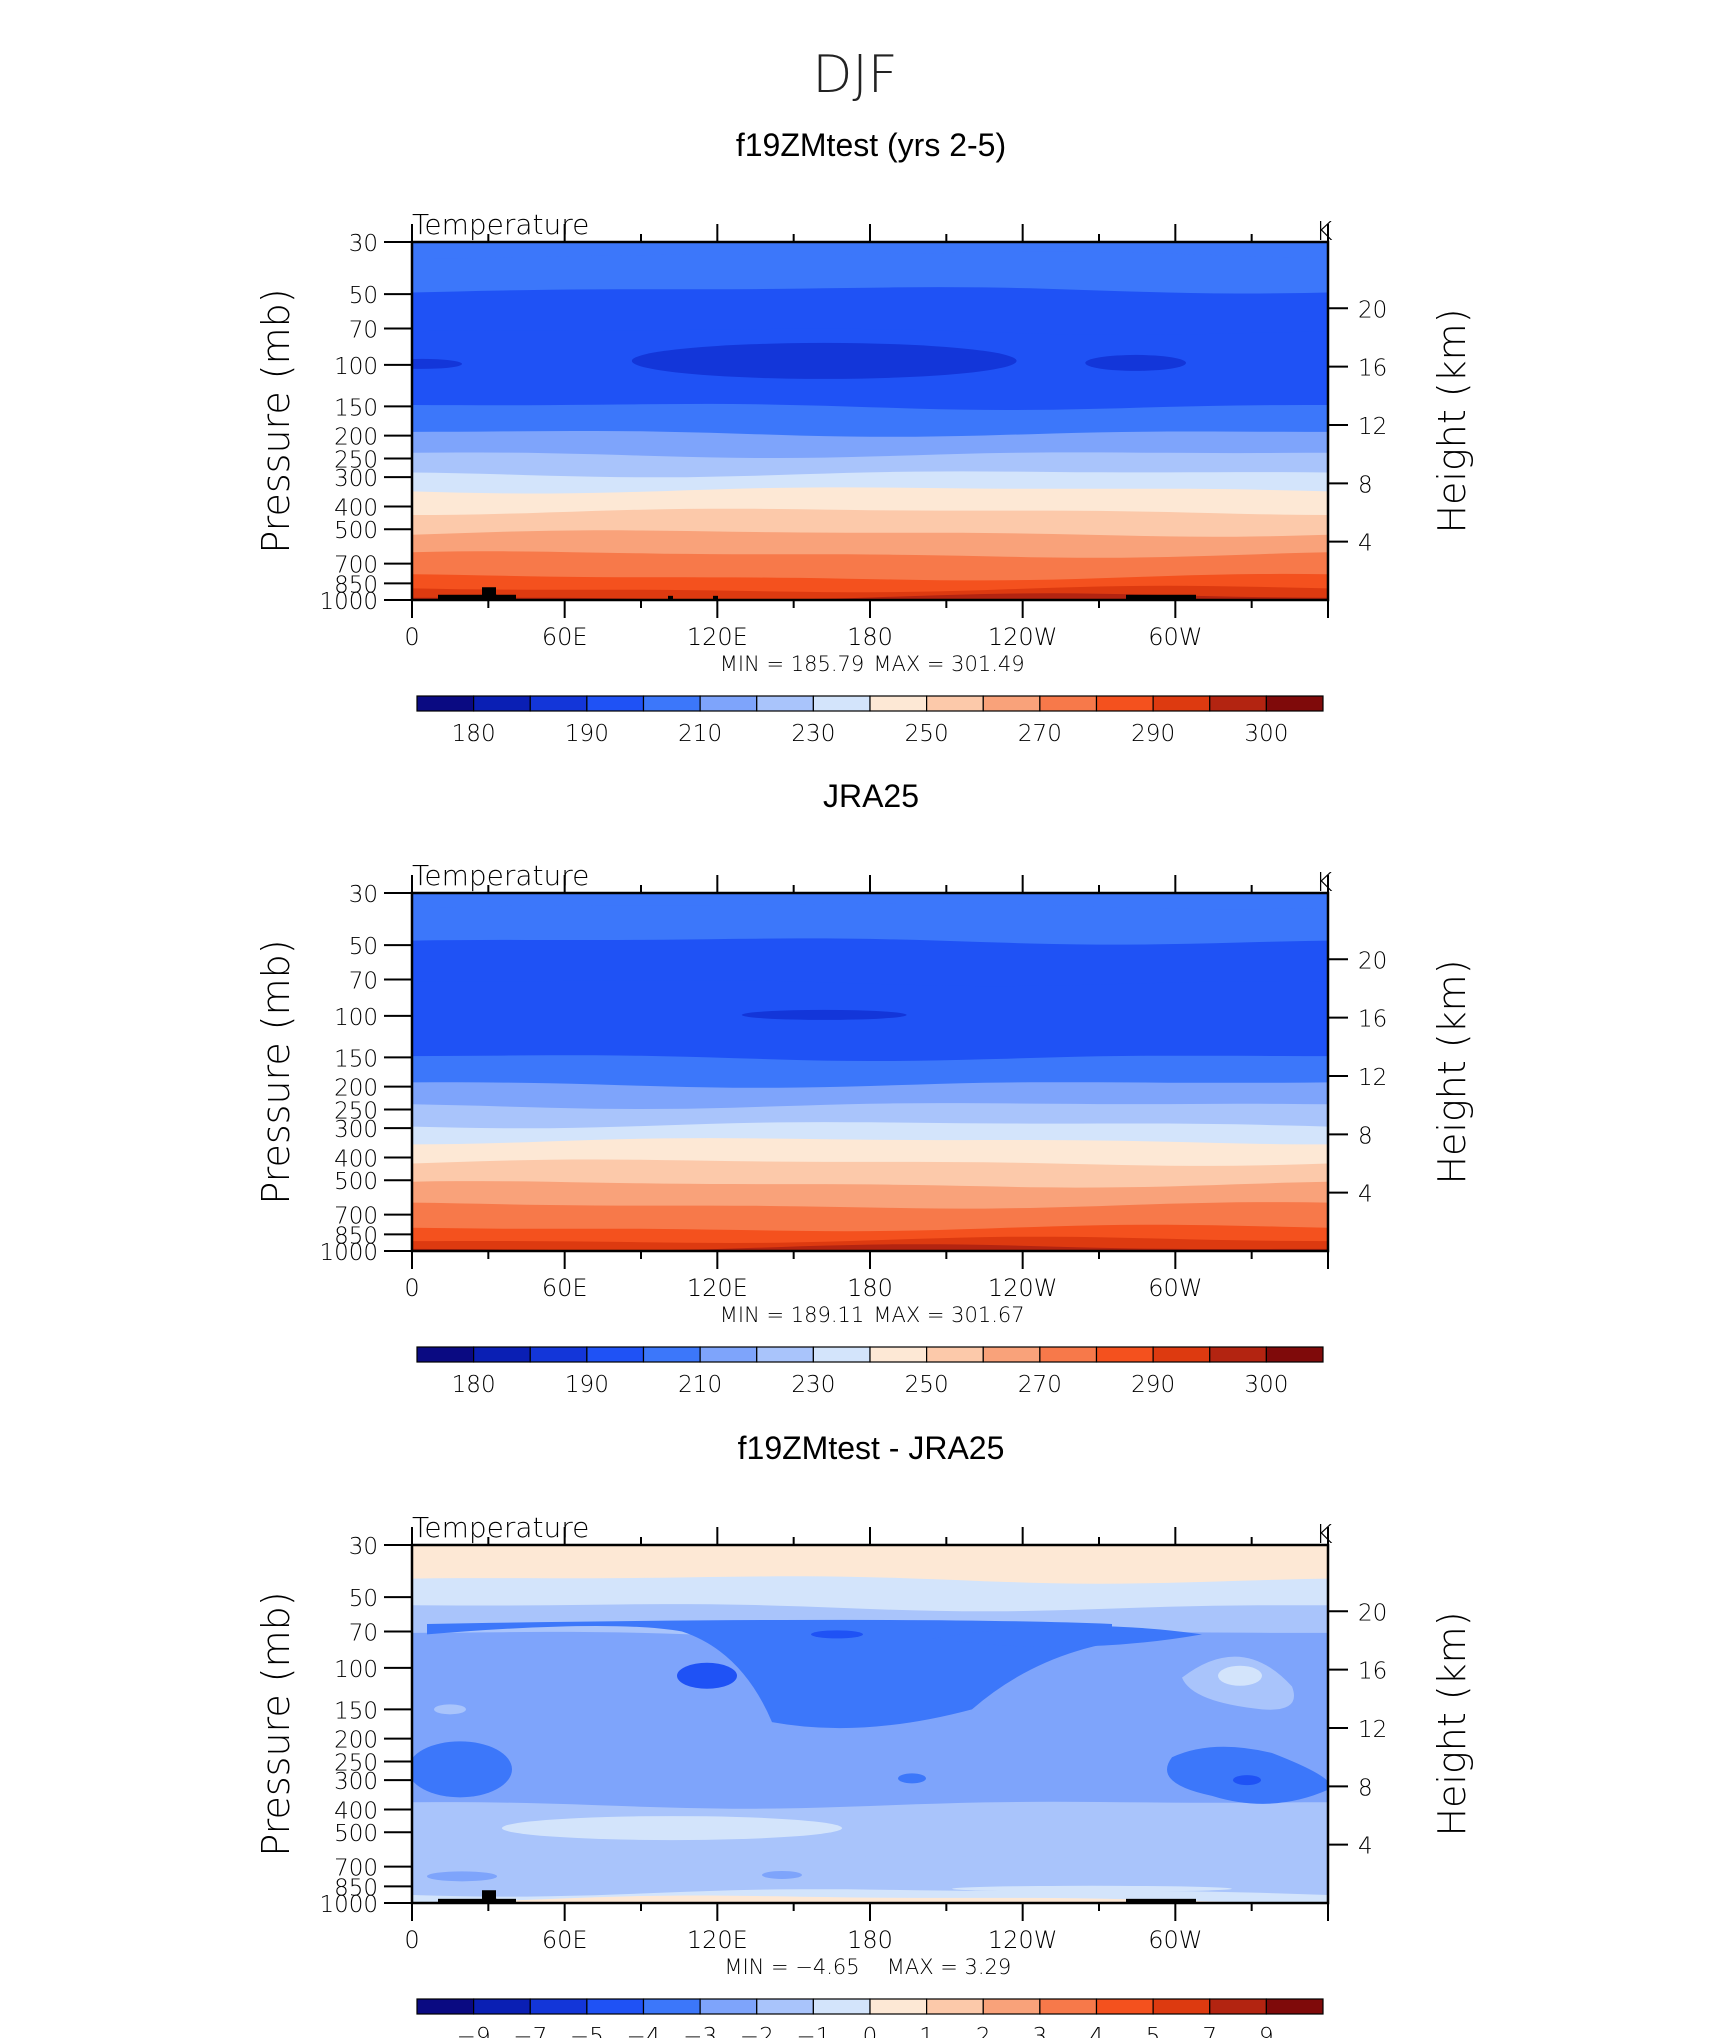 This screenshot has height=2038, width=1710. Describe the element at coordinates (356, 367) in the screenshot. I see `y-tick-label: 100` at that location.